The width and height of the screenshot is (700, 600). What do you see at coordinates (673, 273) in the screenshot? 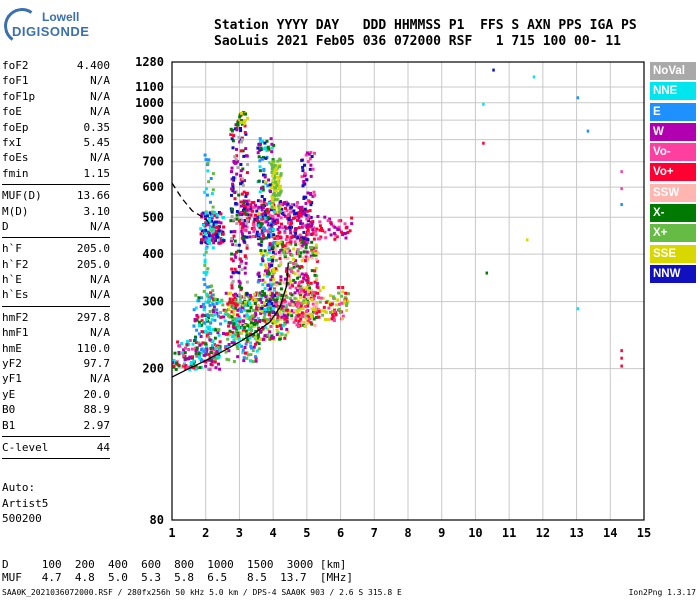
I see `legend-item-nnw: NNW` at bounding box center [673, 273].